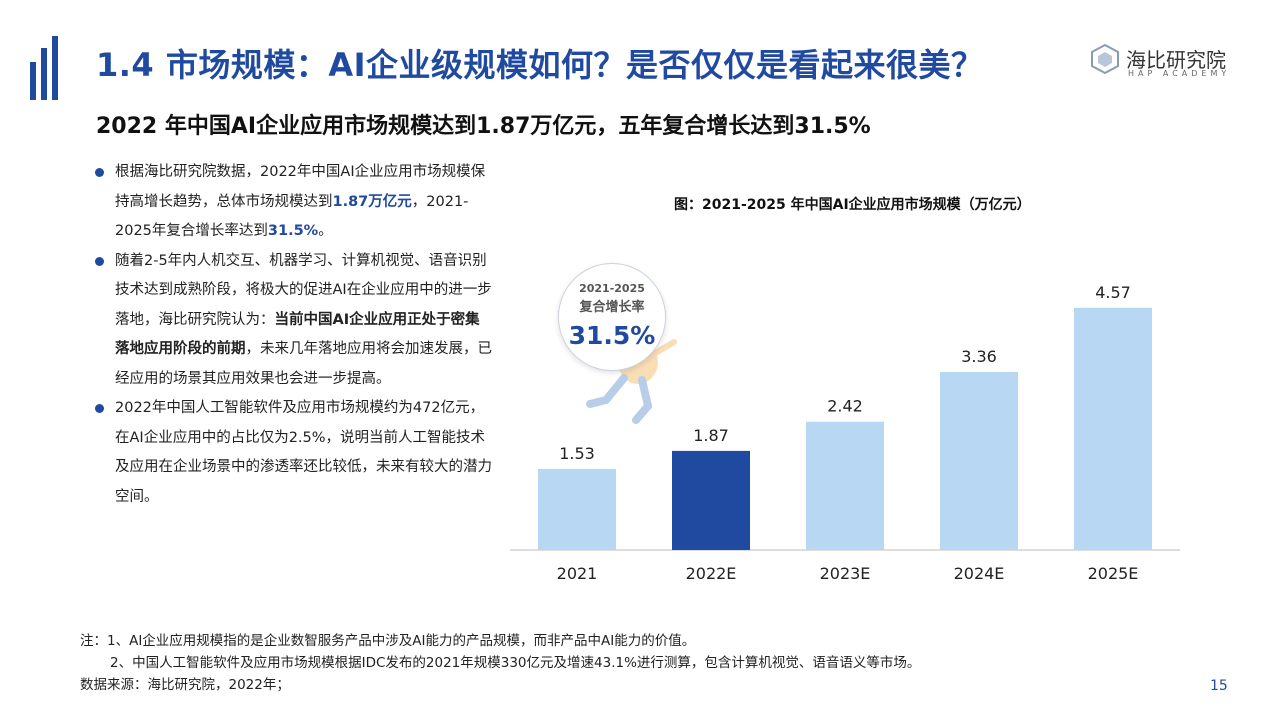 This screenshot has width=1280, height=720. What do you see at coordinates (292, 216) in the screenshot?
I see `bullet-1-text-2: ，2021-2025年复合增长率达到` at bounding box center [292, 216].